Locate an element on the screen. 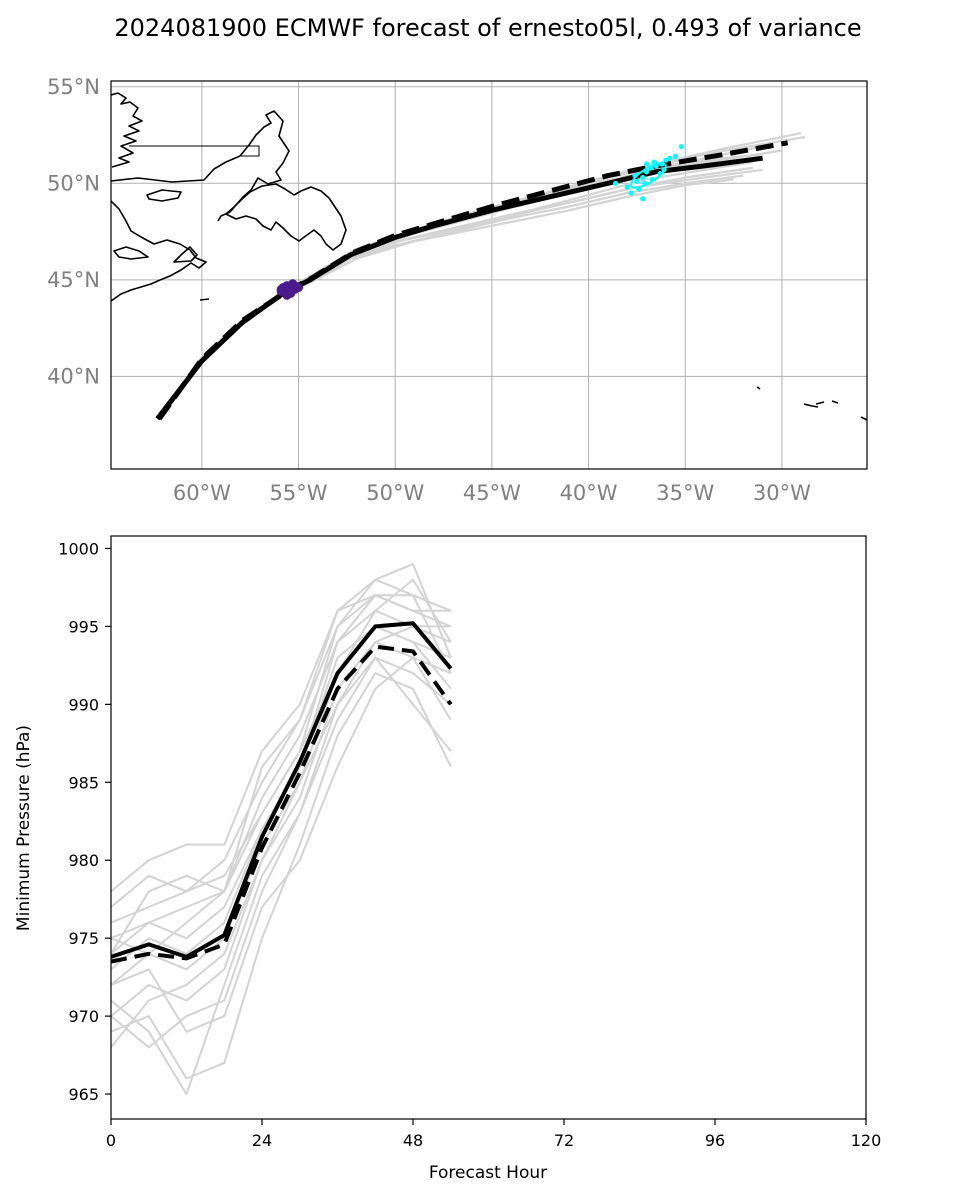 This screenshot has width=957, height=1198. pressure-y-tick-label: 980 is located at coordinates (83, 860).